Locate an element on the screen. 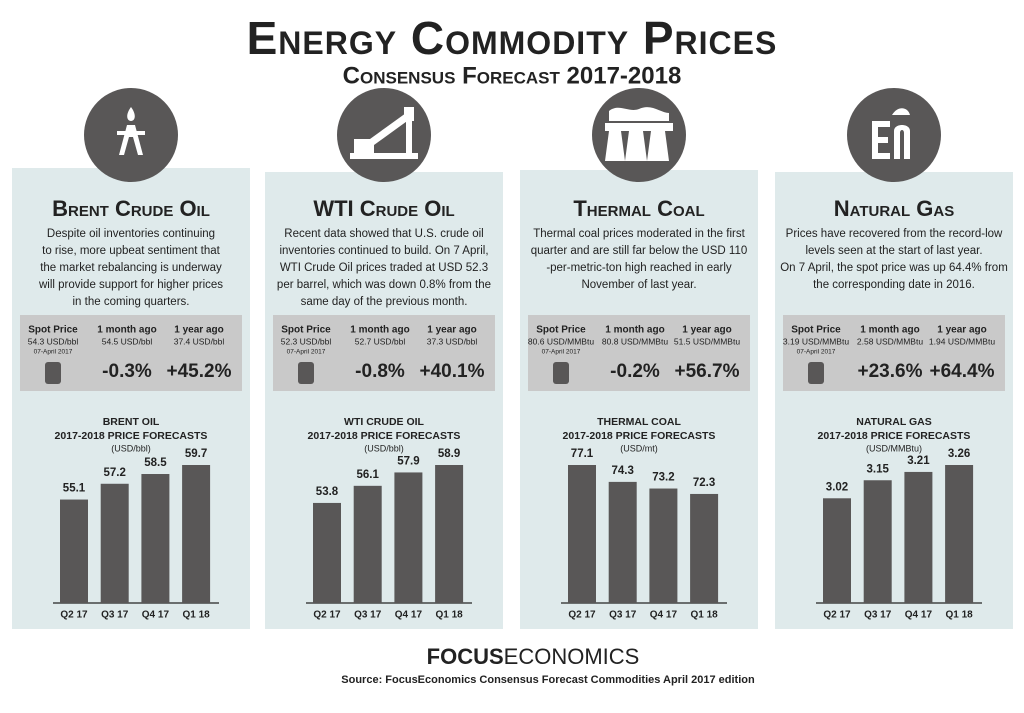 This screenshot has height=713, width=1024. chart-title: BRENT OIL is located at coordinates (131, 422).